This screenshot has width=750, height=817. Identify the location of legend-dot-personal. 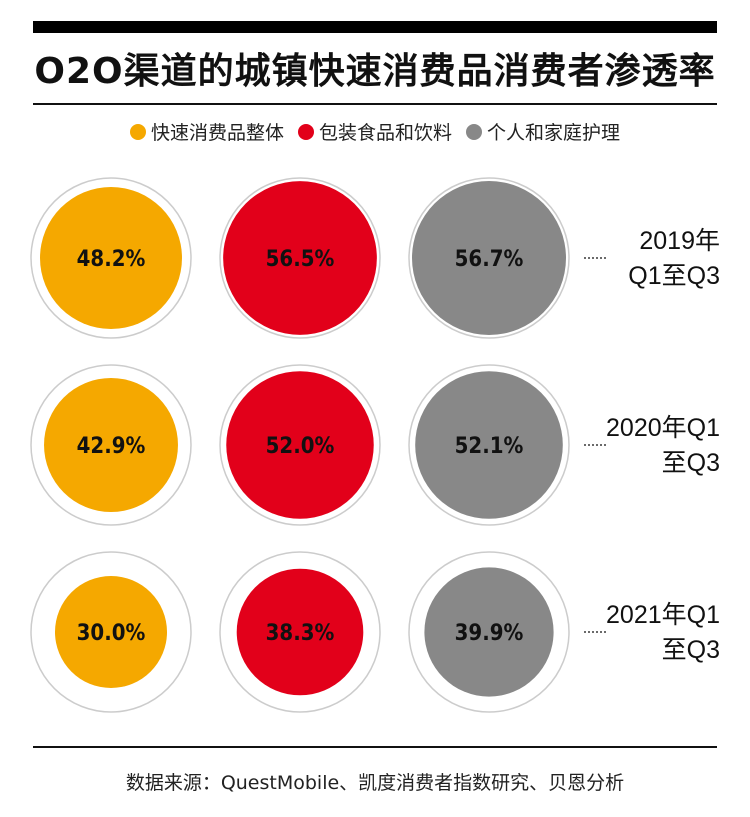
(474, 132).